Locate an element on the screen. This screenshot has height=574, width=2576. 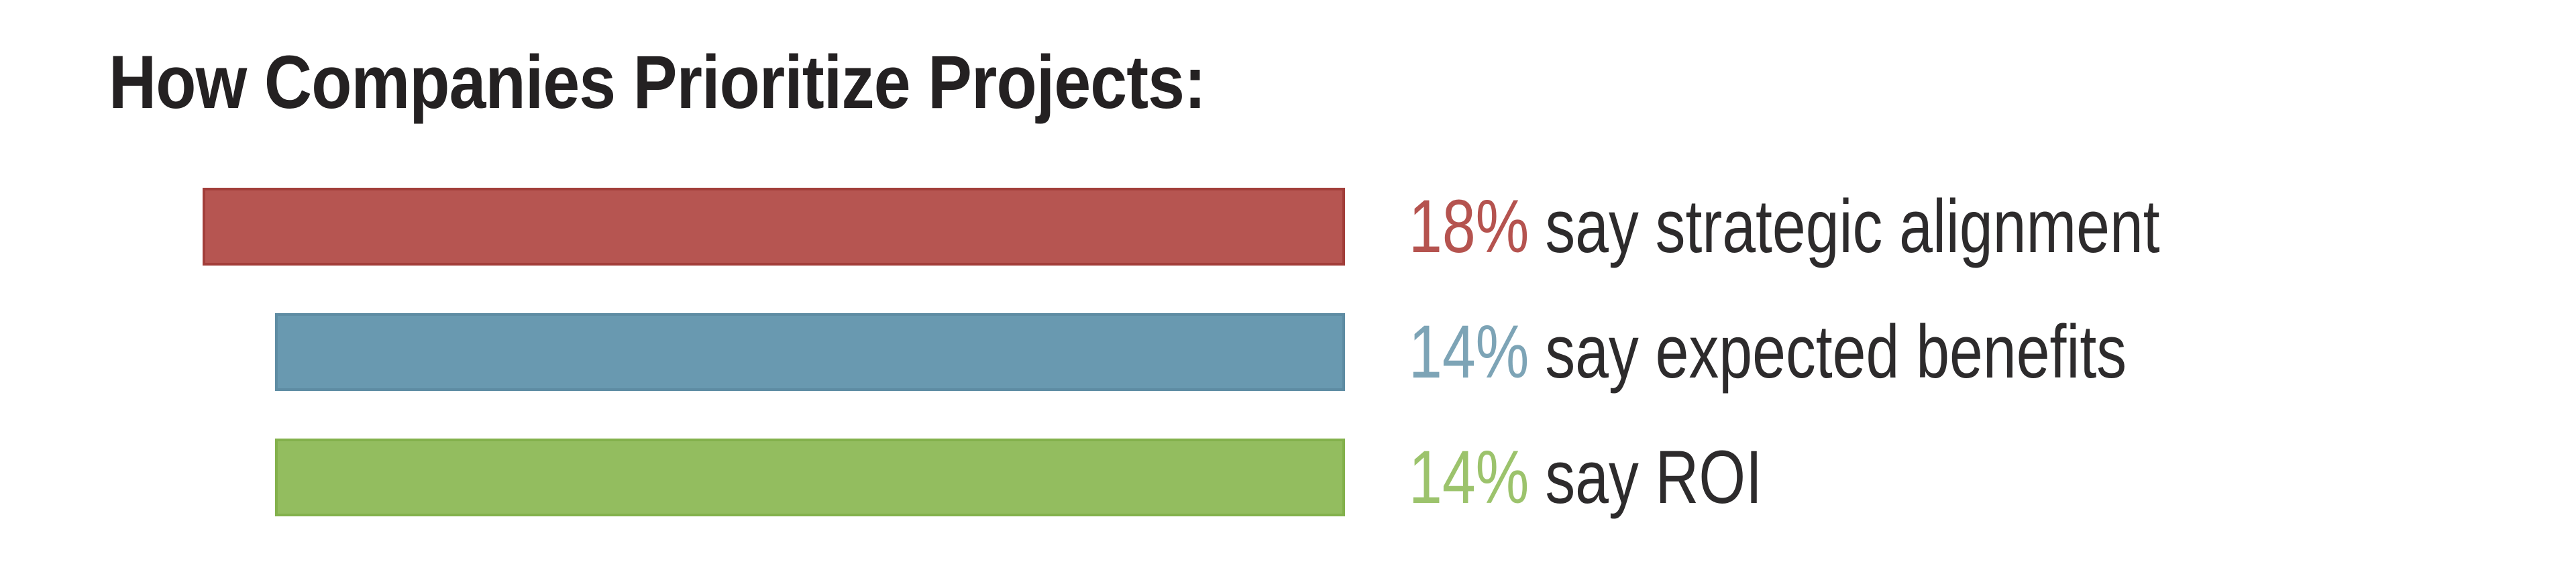
bar-label-text-wrap: 14% say expected benefits is located at coordinates (1768, 352).